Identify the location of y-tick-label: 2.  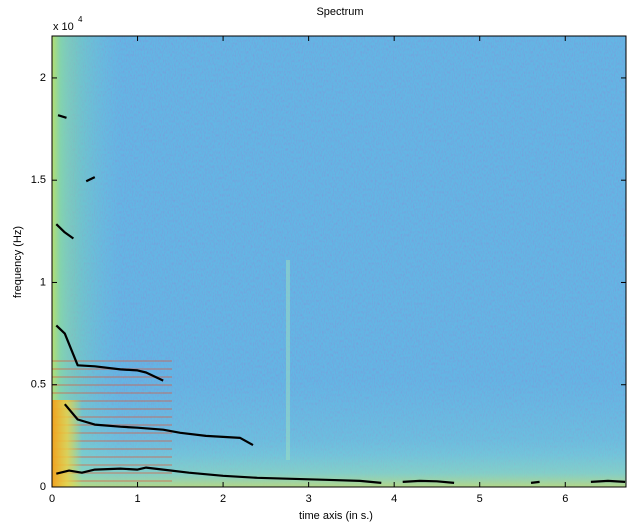
(43, 78).